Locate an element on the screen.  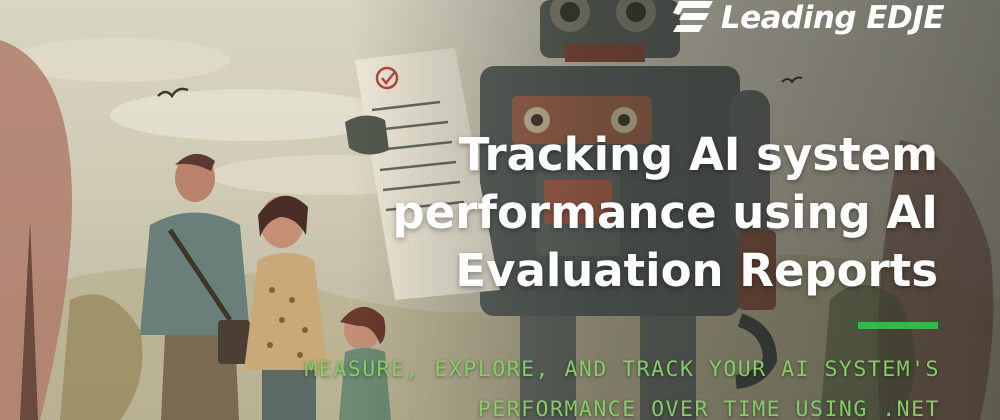
brand-name: Leading EDJE is located at coordinates (832, 18).